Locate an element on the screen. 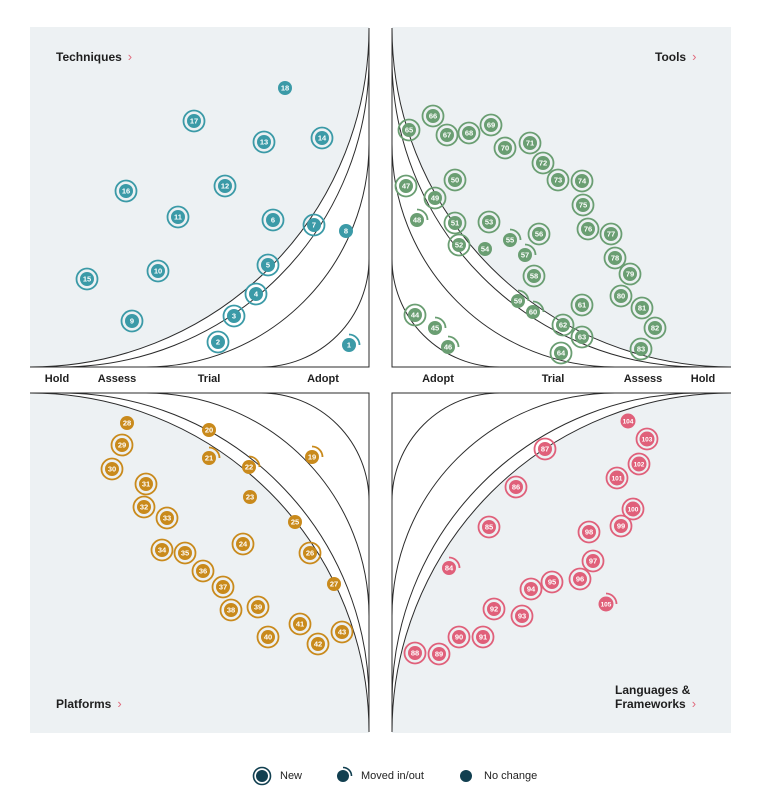 Image resolution: width=761 pixels, height=800 pixels. blip-82: 82 is located at coordinates (655, 328).